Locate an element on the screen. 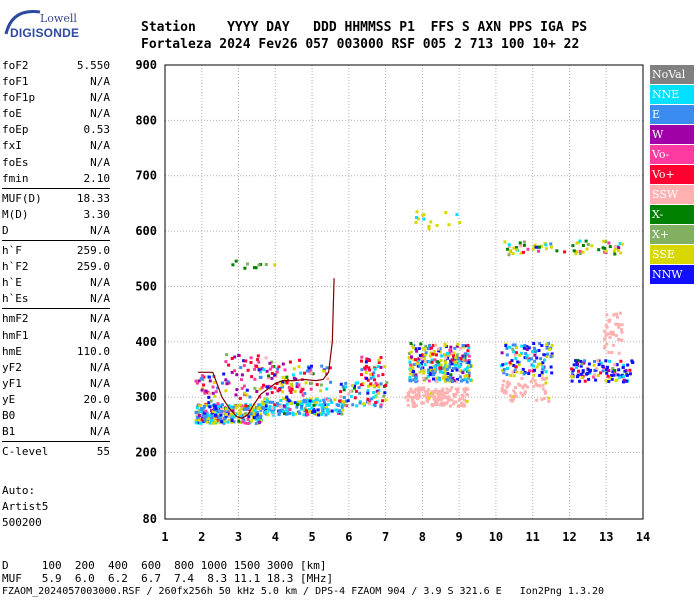  y-tick-labels: 80 200 300 400 500 600 700 800 900 is located at coordinates (146, 292).